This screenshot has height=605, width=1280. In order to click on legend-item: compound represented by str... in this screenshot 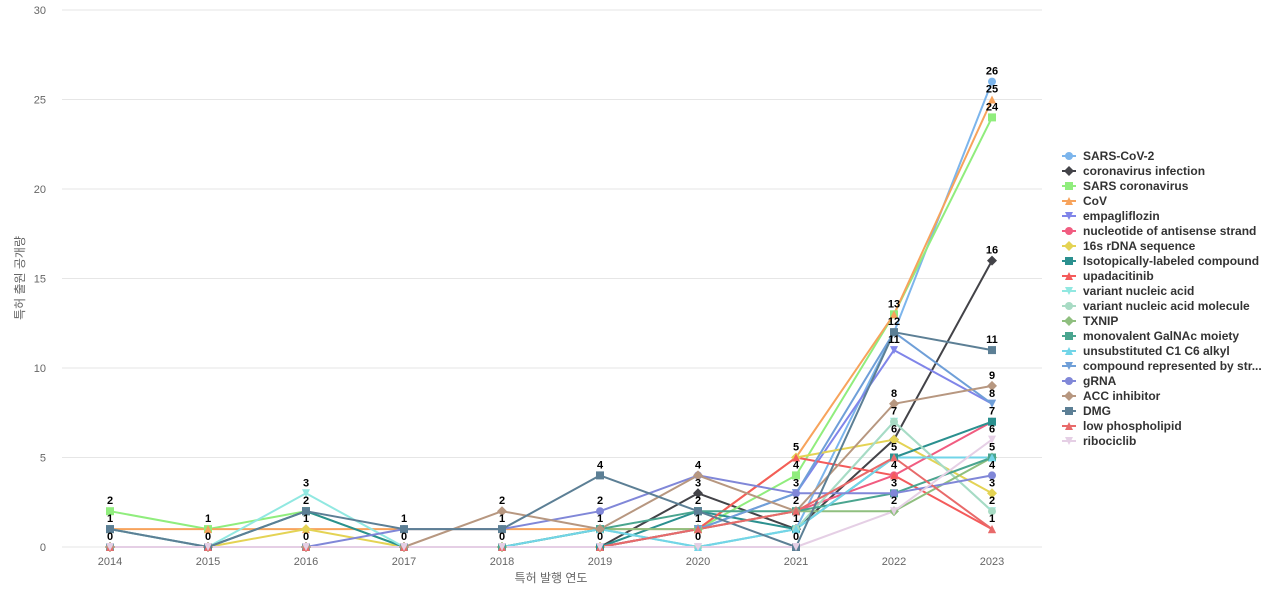, I will do `click(1162, 366)`.